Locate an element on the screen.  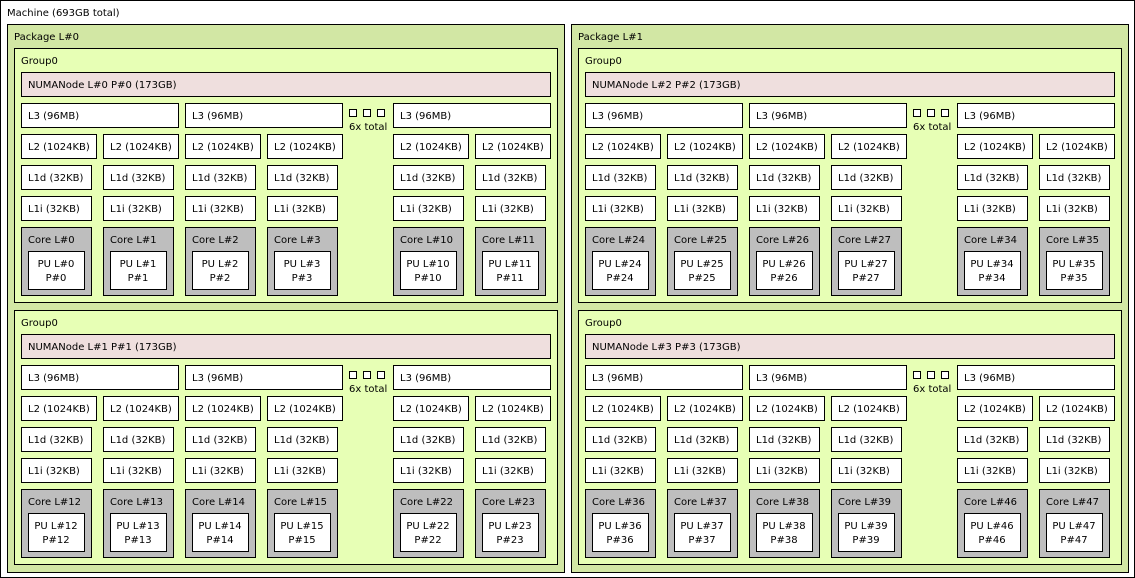
pu-number: P#2 is located at coordinates (220, 278).